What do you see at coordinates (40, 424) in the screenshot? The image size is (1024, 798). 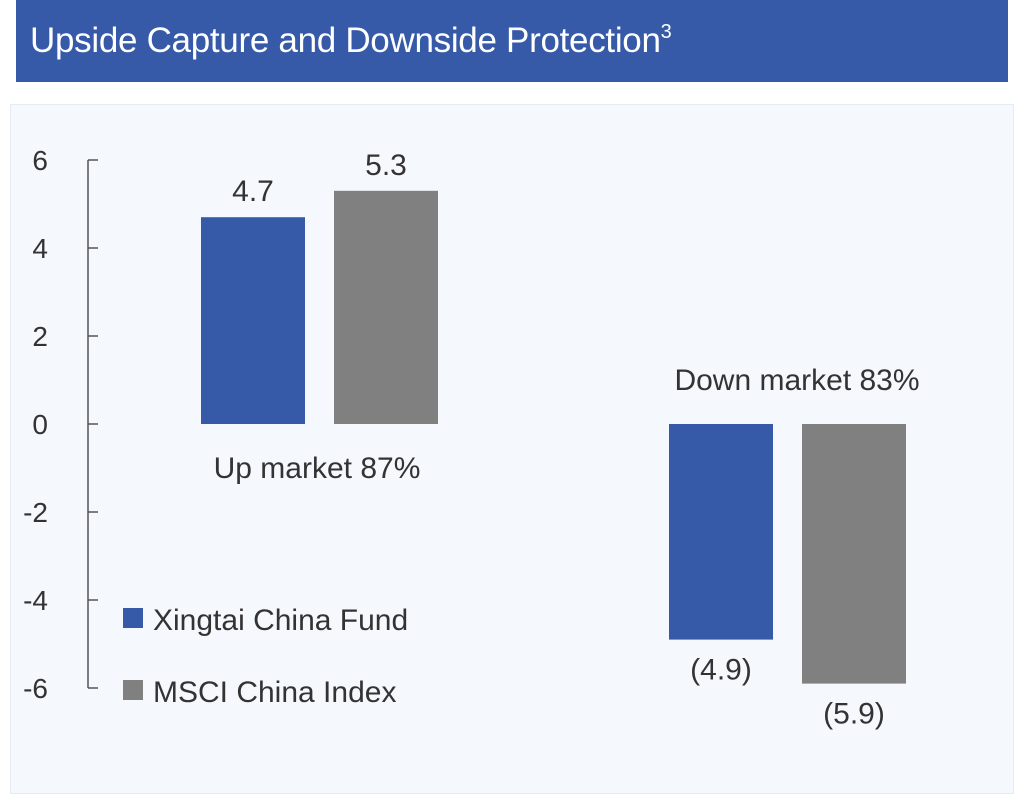 I see `y-tick-label: 0` at bounding box center [40, 424].